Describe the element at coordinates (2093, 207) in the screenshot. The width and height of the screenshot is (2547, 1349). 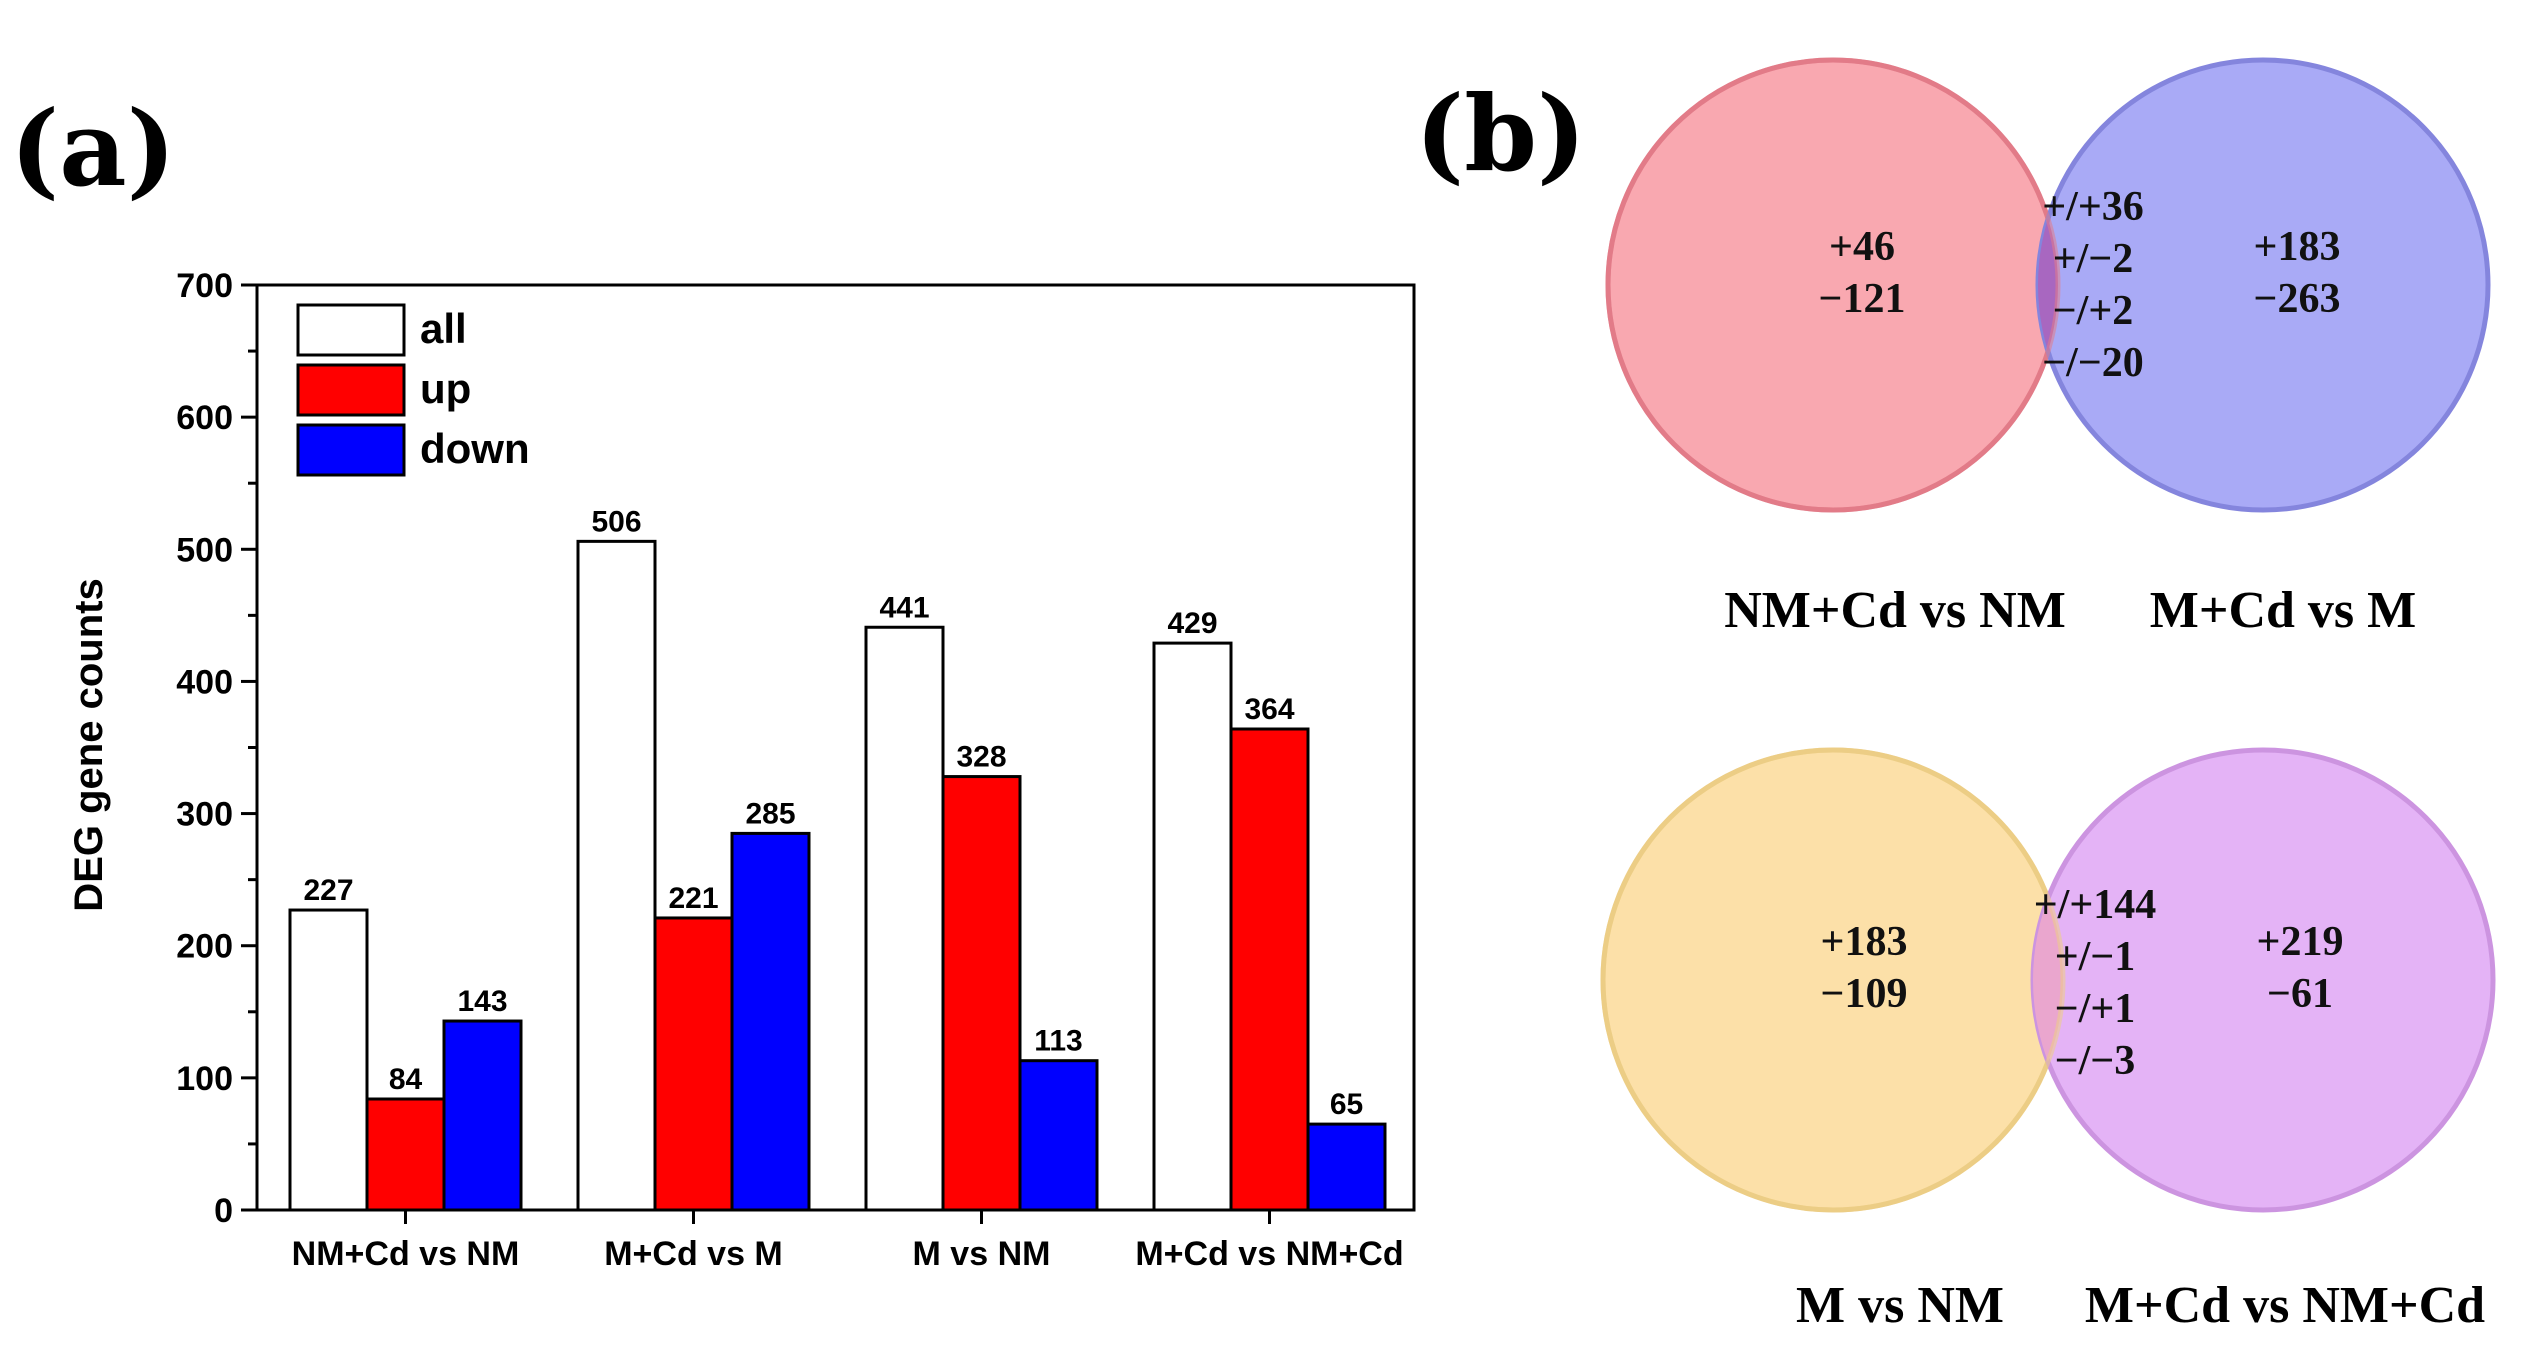
I see `venn-overlap-counts: +/+36` at that location.